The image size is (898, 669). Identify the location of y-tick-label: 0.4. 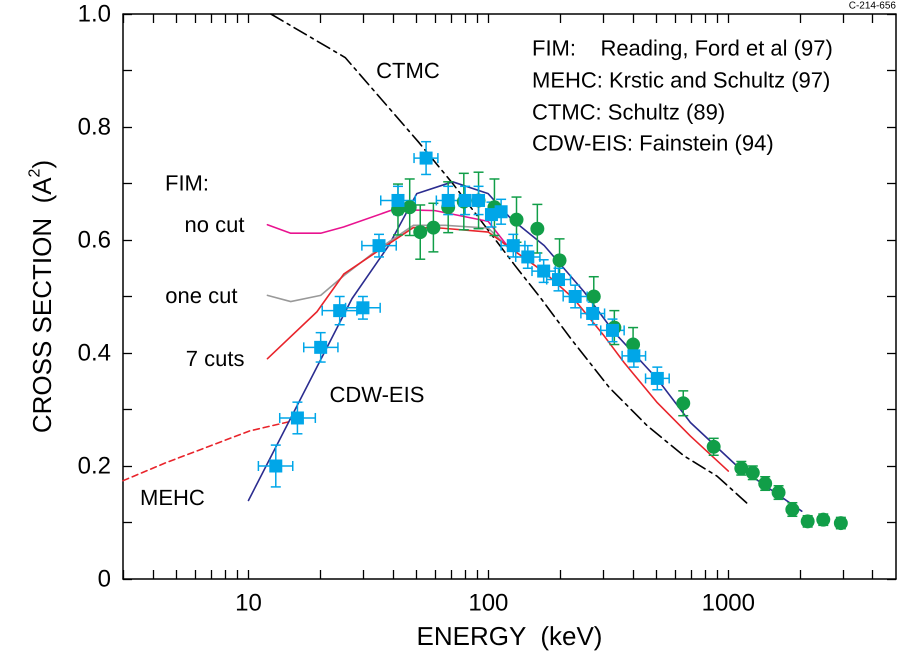
(94, 353).